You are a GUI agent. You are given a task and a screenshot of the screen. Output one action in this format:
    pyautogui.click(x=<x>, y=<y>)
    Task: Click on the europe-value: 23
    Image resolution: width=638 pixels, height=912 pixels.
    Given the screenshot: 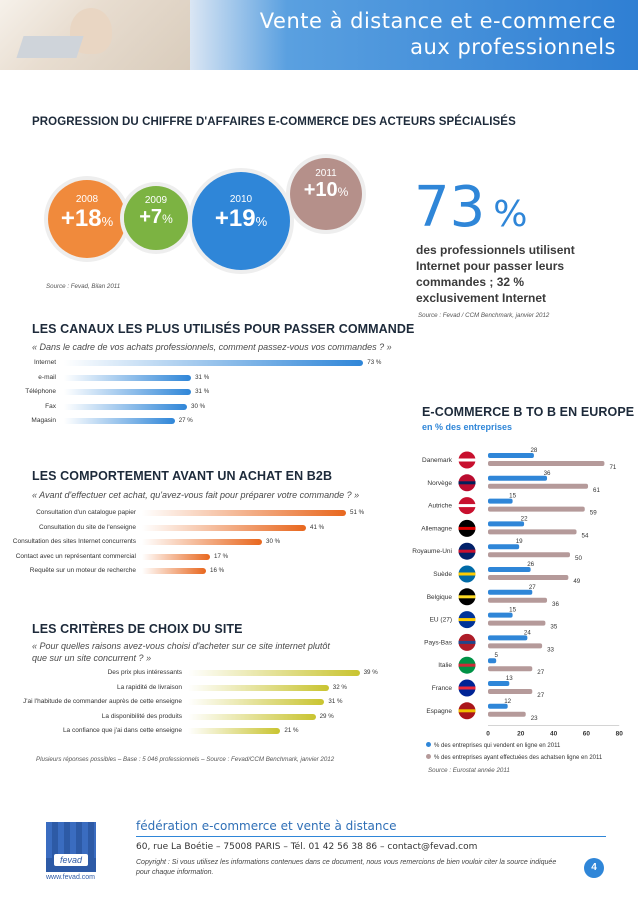 What is the action you would take?
    pyautogui.click(x=534, y=718)
    